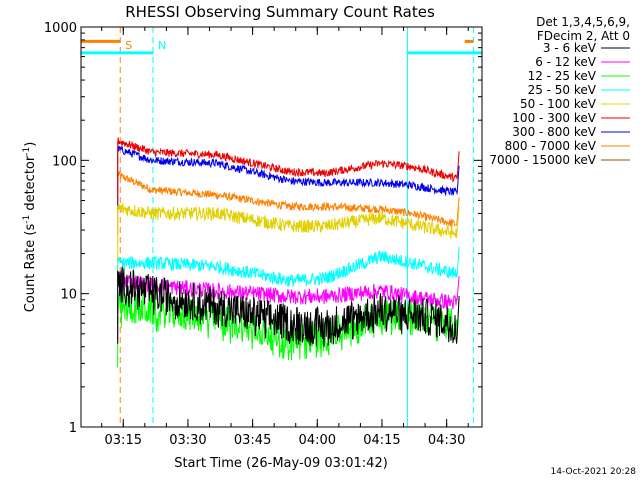 The image size is (640, 480). Describe the element at coordinates (562, 76) in the screenshot. I see `legend-label-2: 12 - 25 keV` at that location.